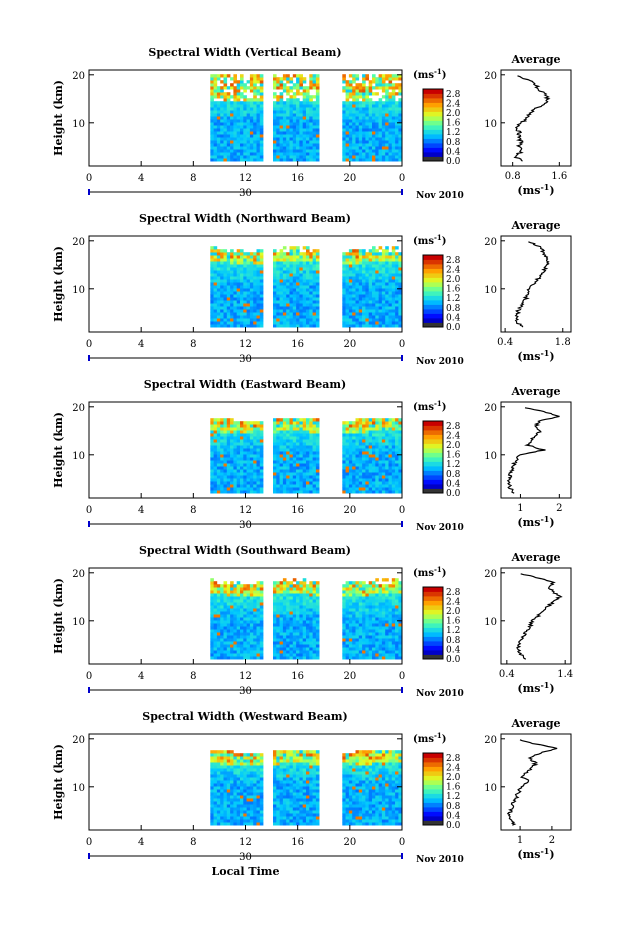 This screenshot has width=622, height=929. I want to click on colorbar-unit-base: (ms, so click(423, 407).